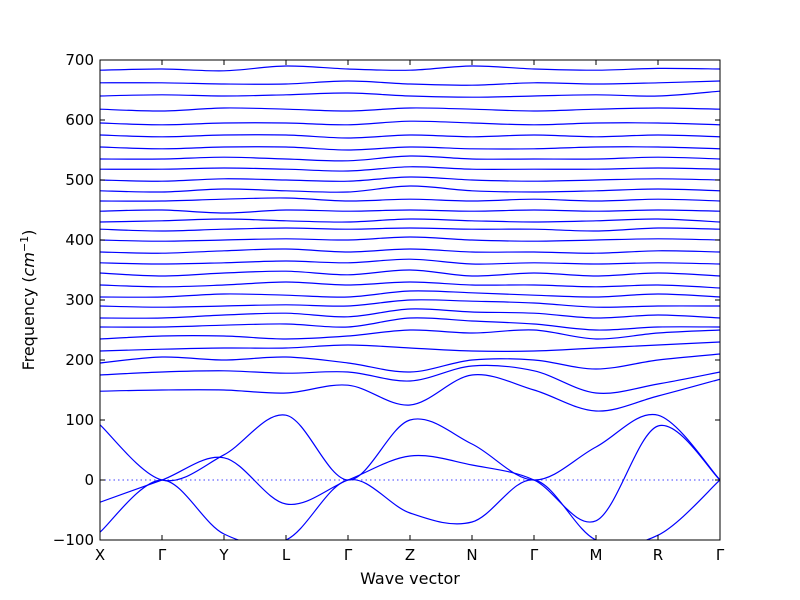  Describe the element at coordinates (410, 578) in the screenshot. I see `x-axis-label: Wave vector` at that location.